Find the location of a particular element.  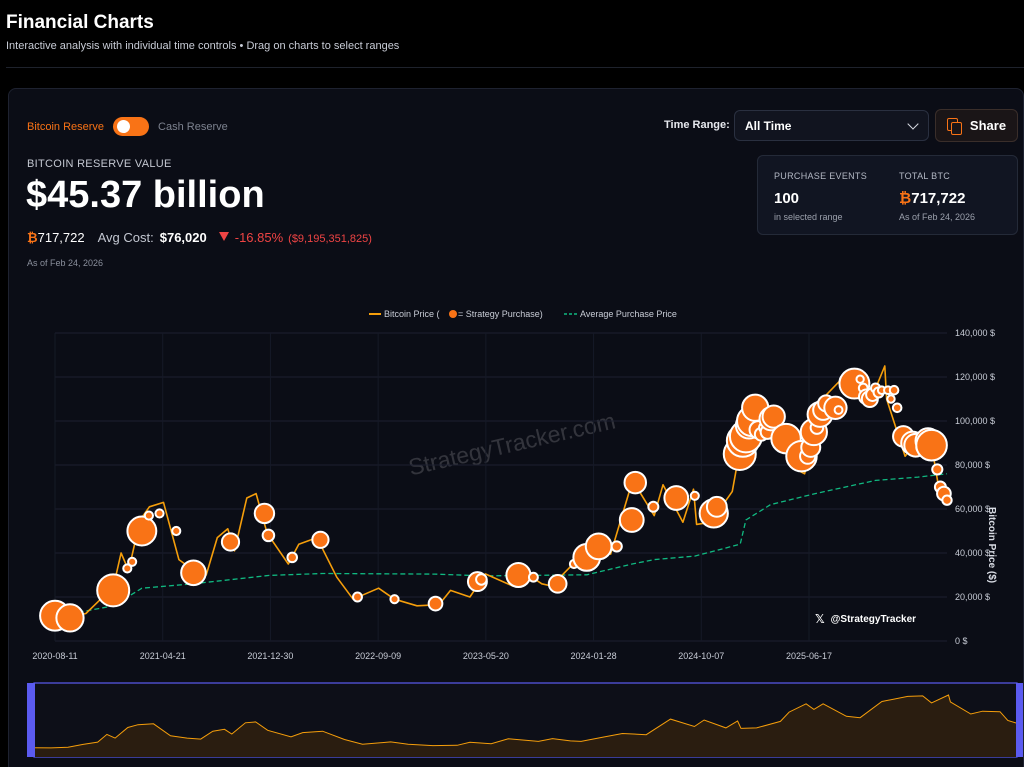

total-btc-value: ₿717,722 is located at coordinates (937, 198).